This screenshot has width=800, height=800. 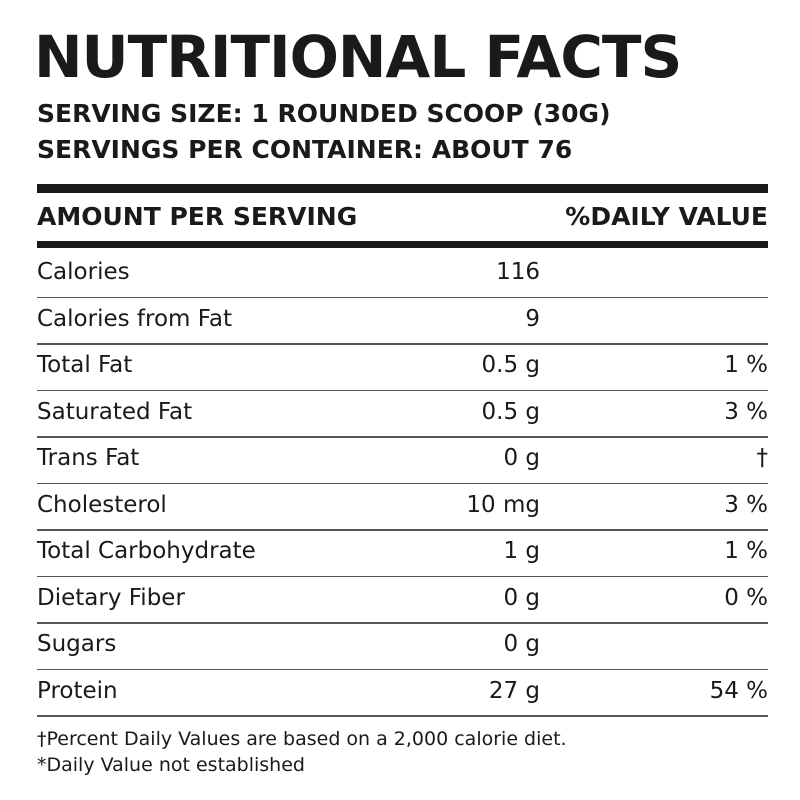 What do you see at coordinates (197, 216) in the screenshot?
I see `column-header: AMOUNT PER SERVING` at bounding box center [197, 216].